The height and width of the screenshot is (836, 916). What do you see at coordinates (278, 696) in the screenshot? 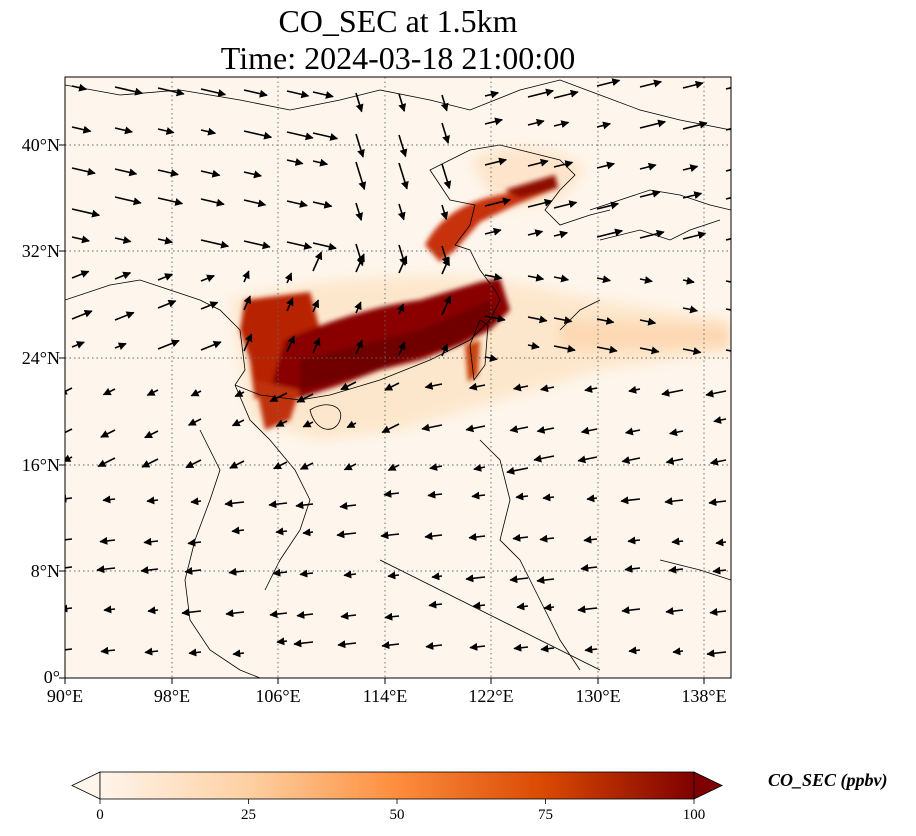
I see `lon-tick-106e: 106°E` at bounding box center [278, 696].